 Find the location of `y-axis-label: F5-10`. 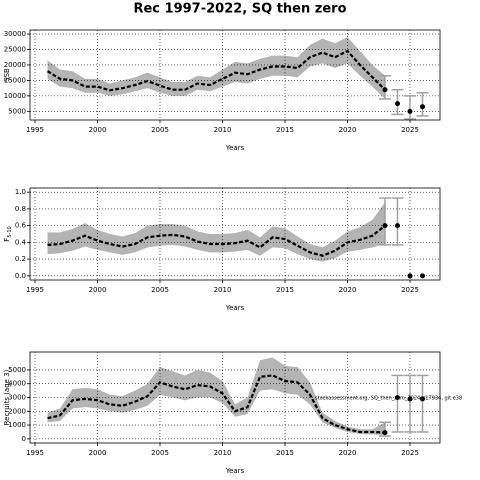

y-axis-label: F5-10 is located at coordinates (8, 233).